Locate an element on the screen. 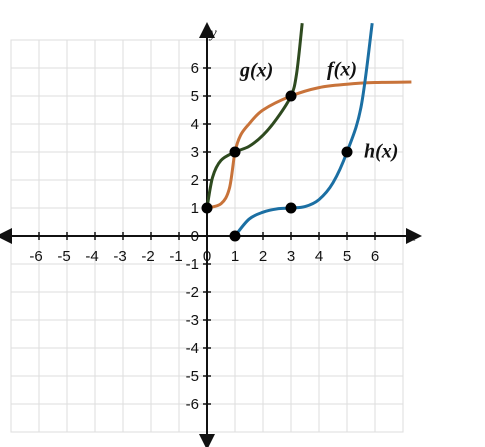 This screenshot has width=485, height=447. y-tick-label: 3 is located at coordinates (195, 152).